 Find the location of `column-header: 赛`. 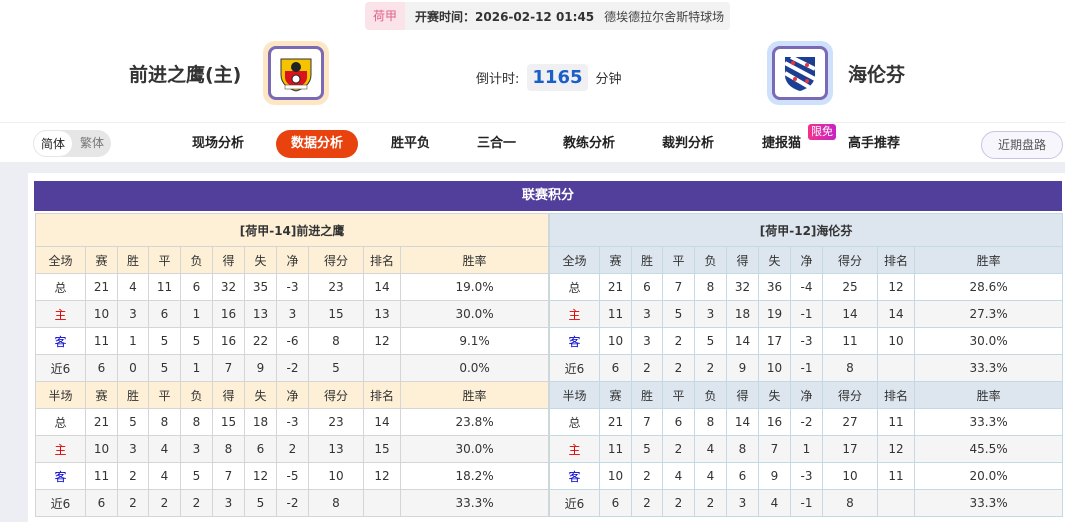

column-header: 赛 is located at coordinates (101, 395).